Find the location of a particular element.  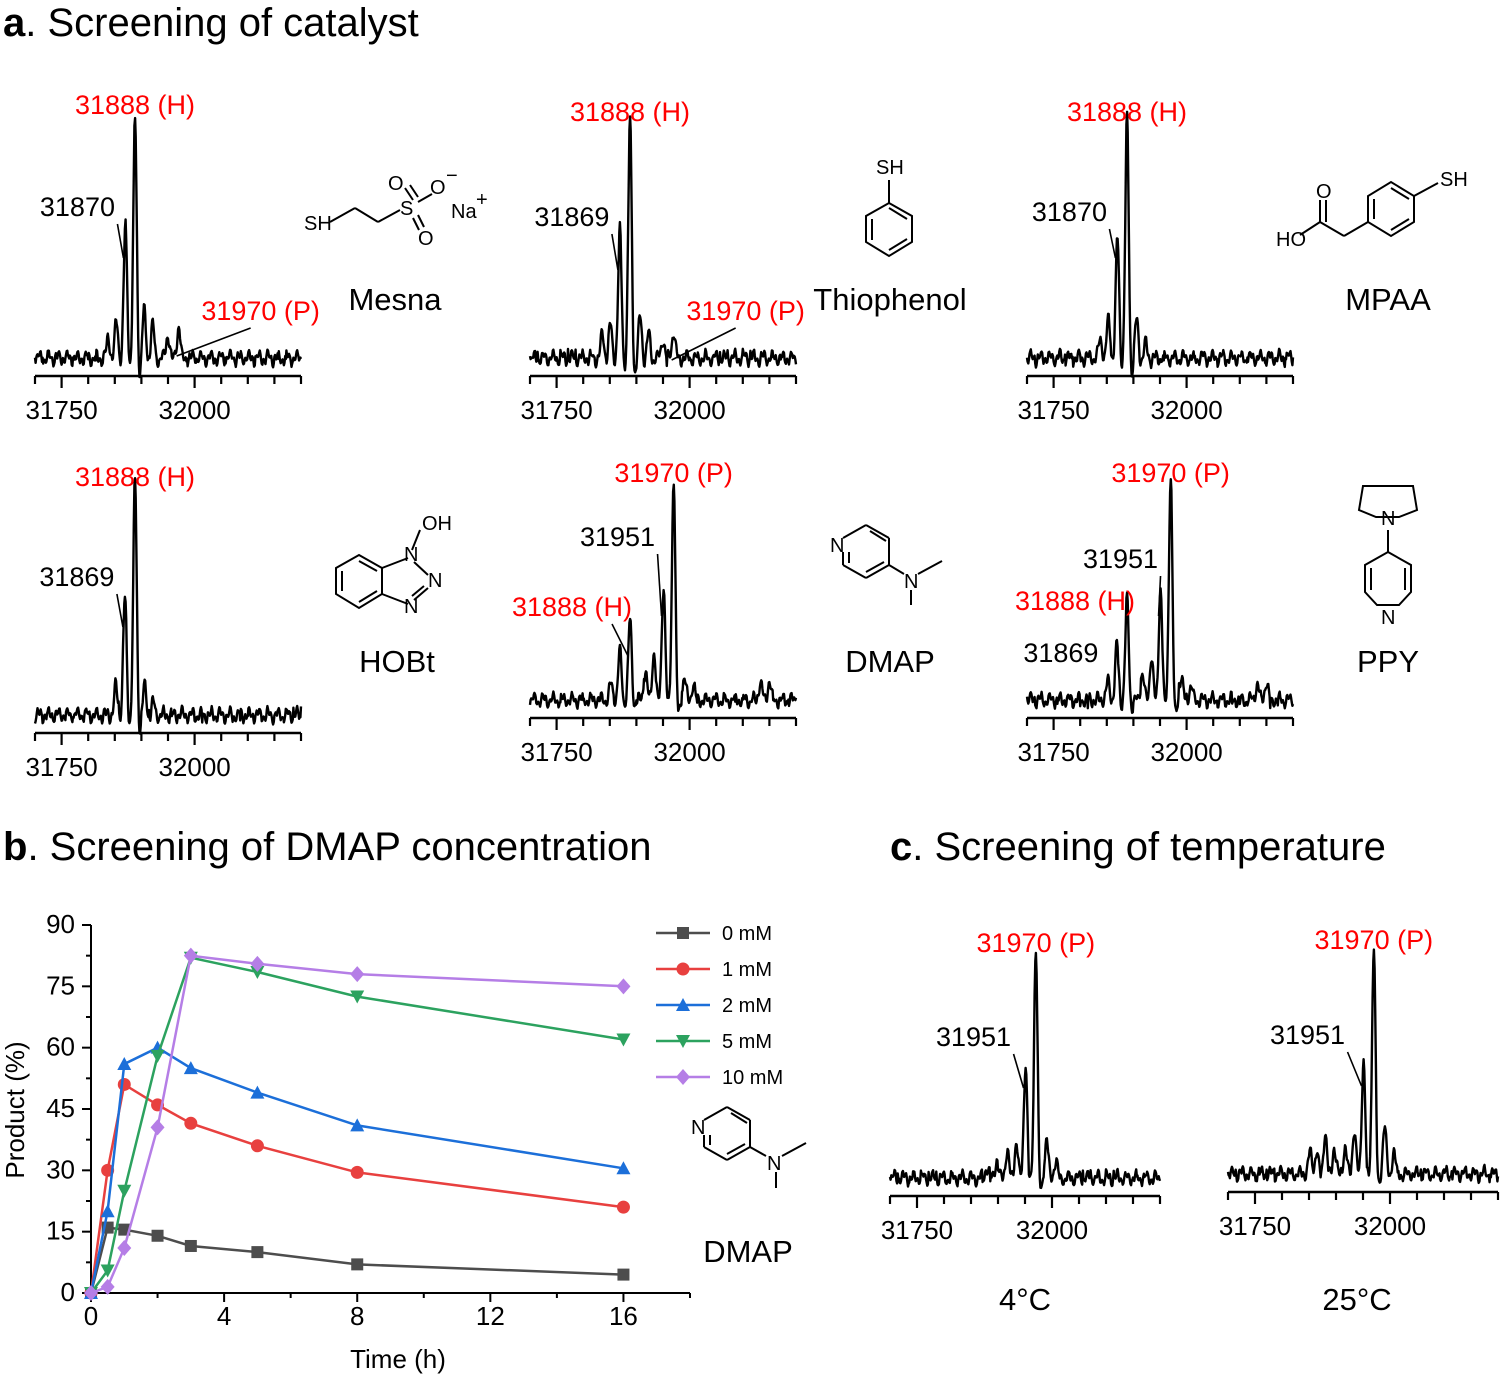

panel-a-title: a. Screening of catalyst is located at coordinates (211, 23).